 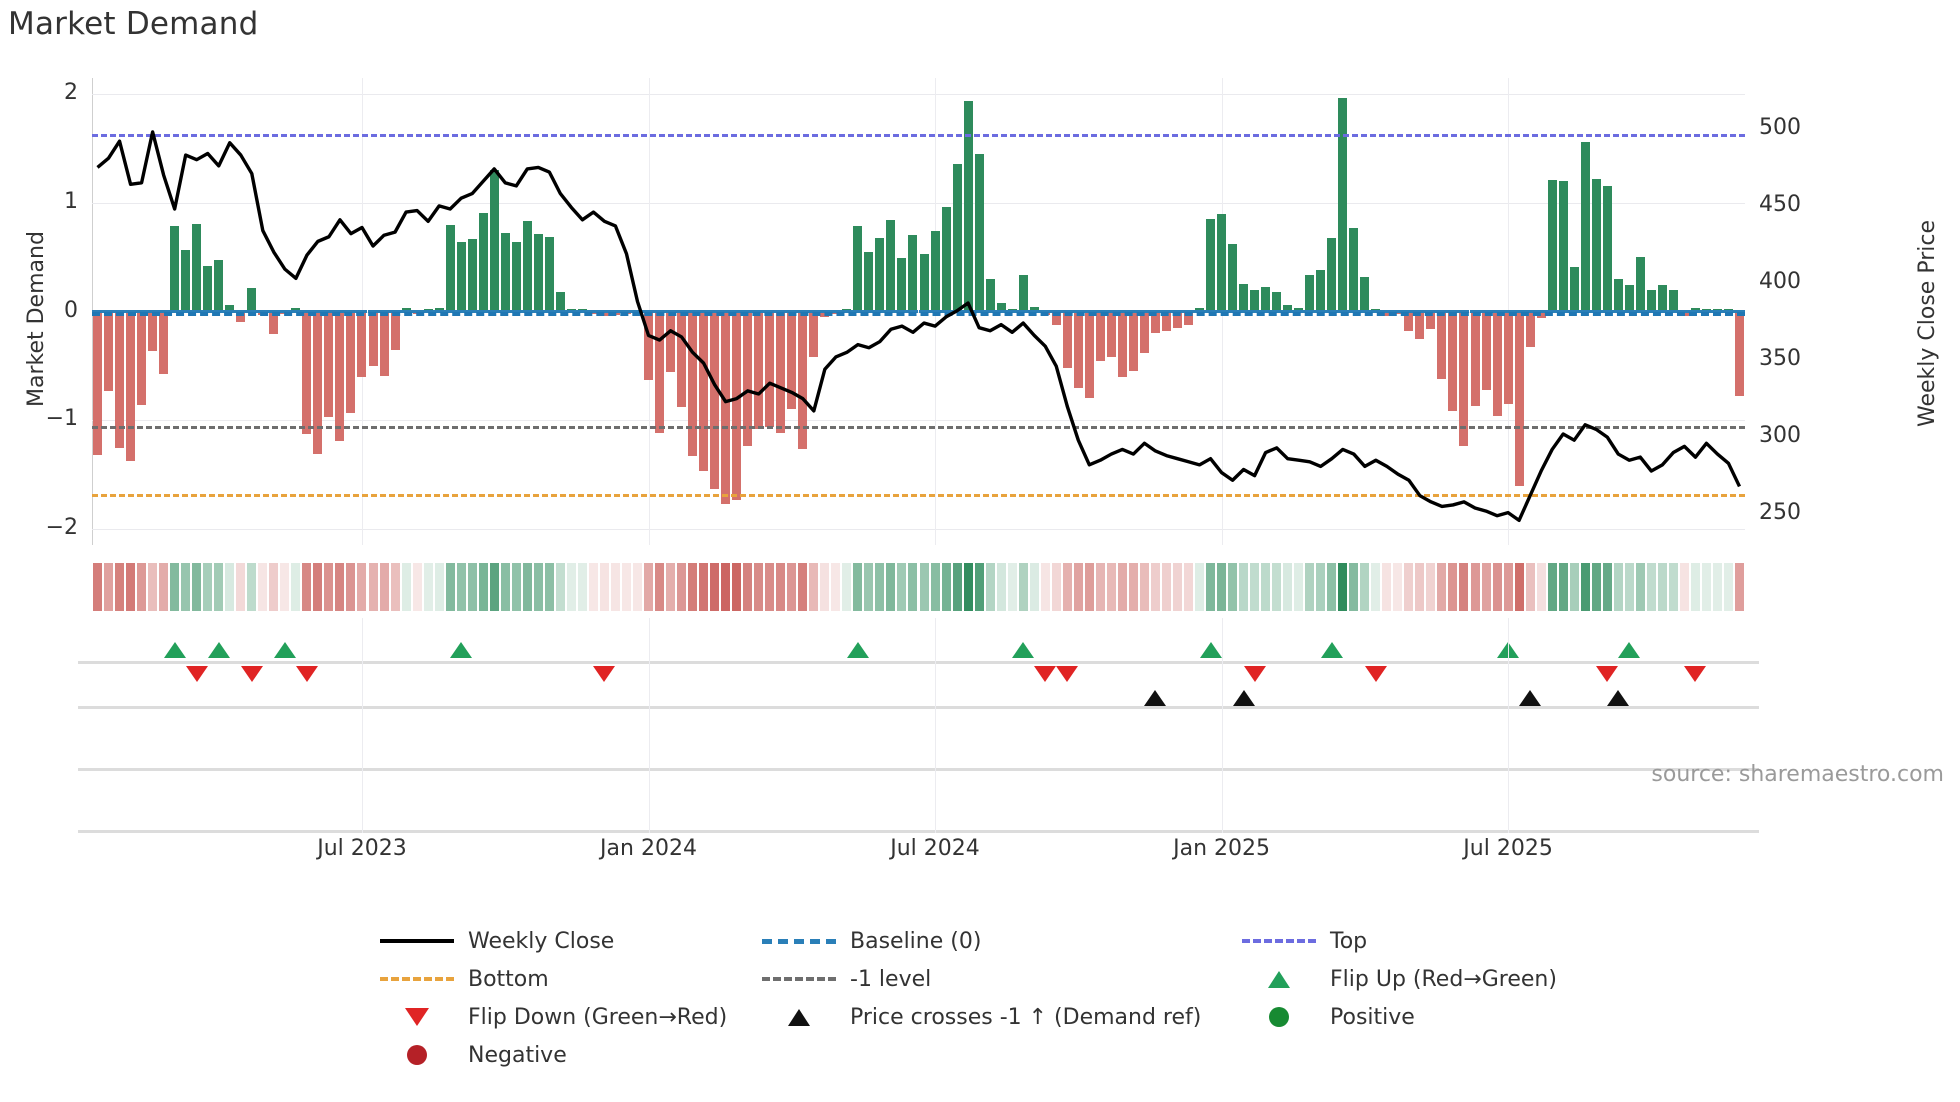 I want to click on legend-item-bottom: Bottom, so click(x=571, y=979).